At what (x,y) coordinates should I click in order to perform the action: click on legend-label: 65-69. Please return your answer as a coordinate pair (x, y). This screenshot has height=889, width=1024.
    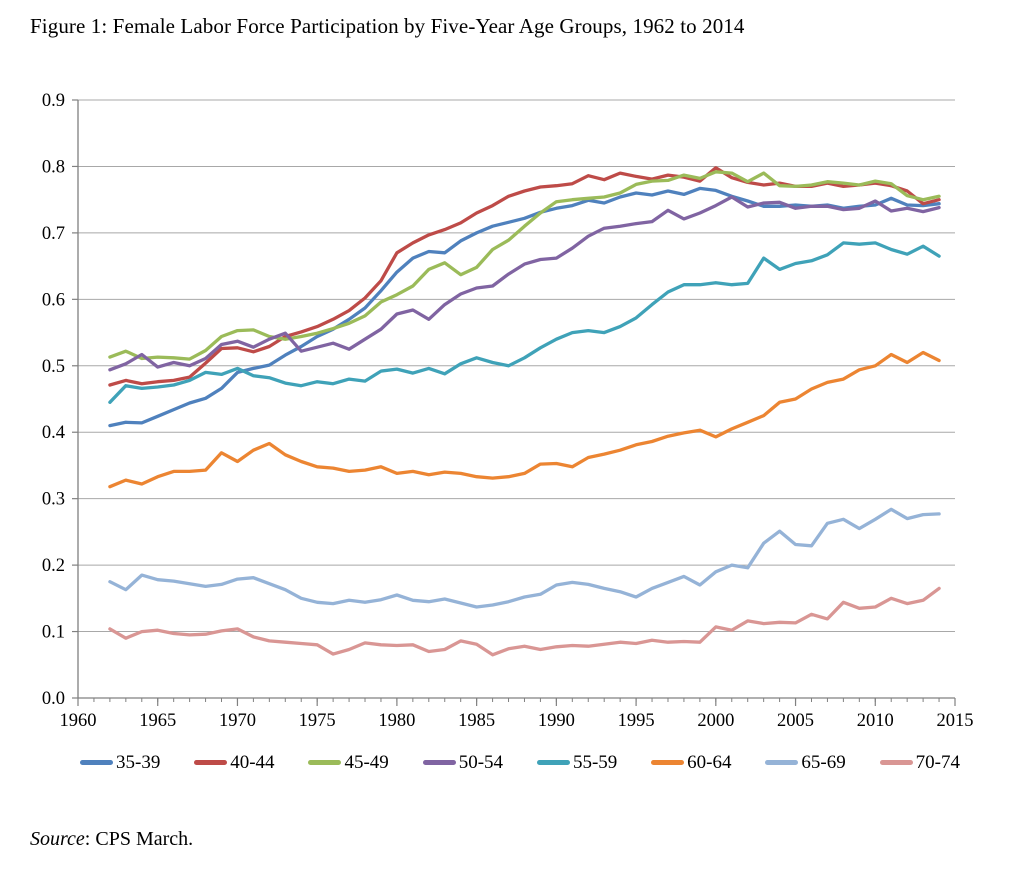
    Looking at the image, I should click on (823, 762).